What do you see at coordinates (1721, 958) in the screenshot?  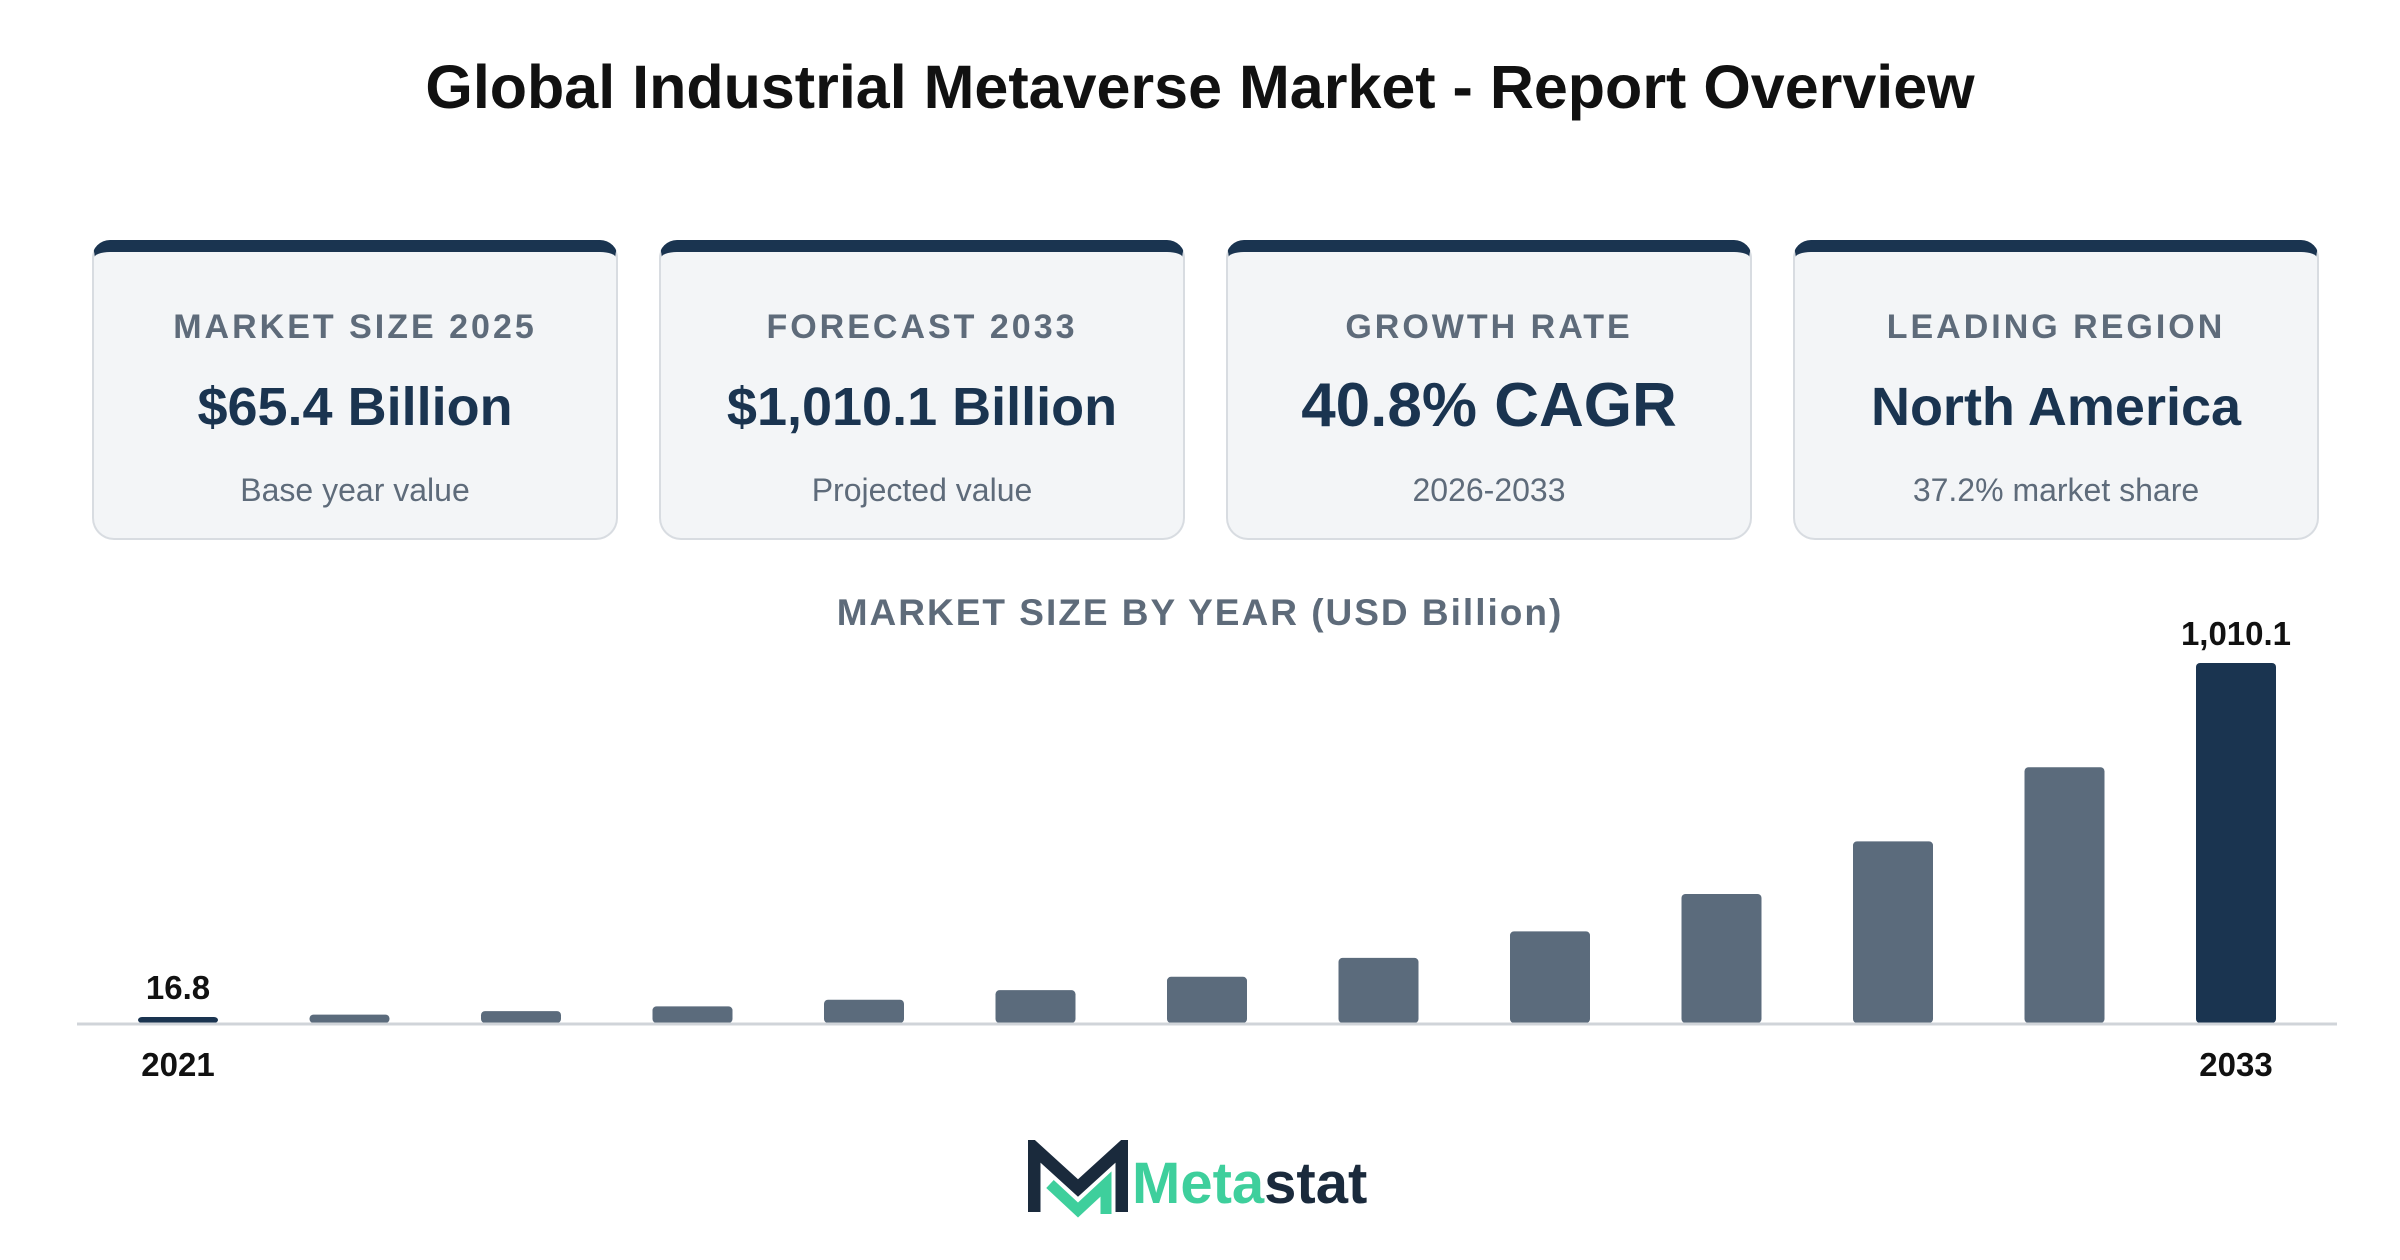 I see `bar-2030` at bounding box center [1721, 958].